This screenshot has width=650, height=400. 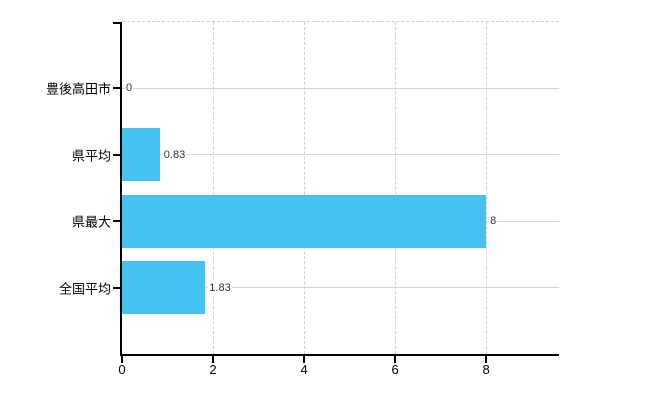 What do you see at coordinates (174, 154) in the screenshot?
I see `bar-value-label: 0.83` at bounding box center [174, 154].